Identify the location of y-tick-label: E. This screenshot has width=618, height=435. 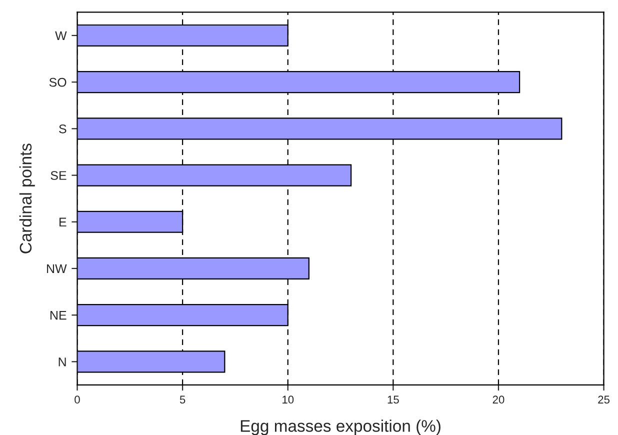
(63, 222).